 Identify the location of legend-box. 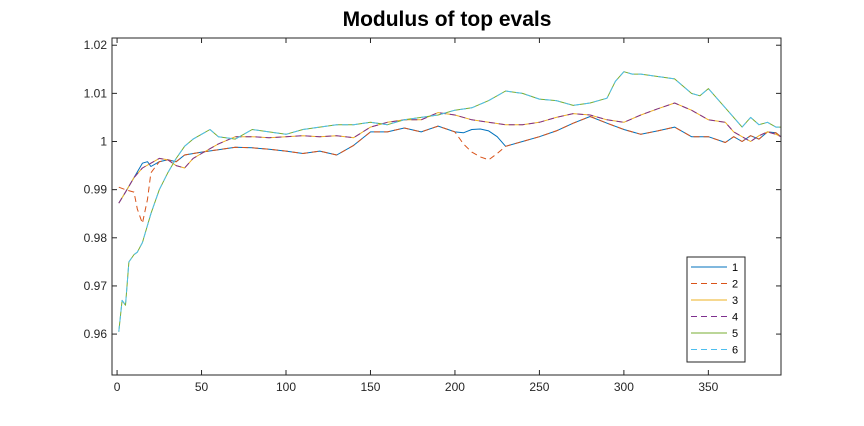
(716, 309).